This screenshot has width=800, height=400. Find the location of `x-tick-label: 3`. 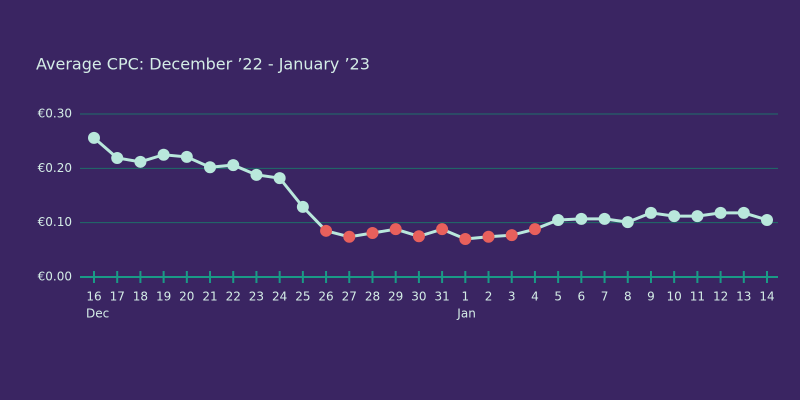

x-tick-label: 3 is located at coordinates (512, 297).